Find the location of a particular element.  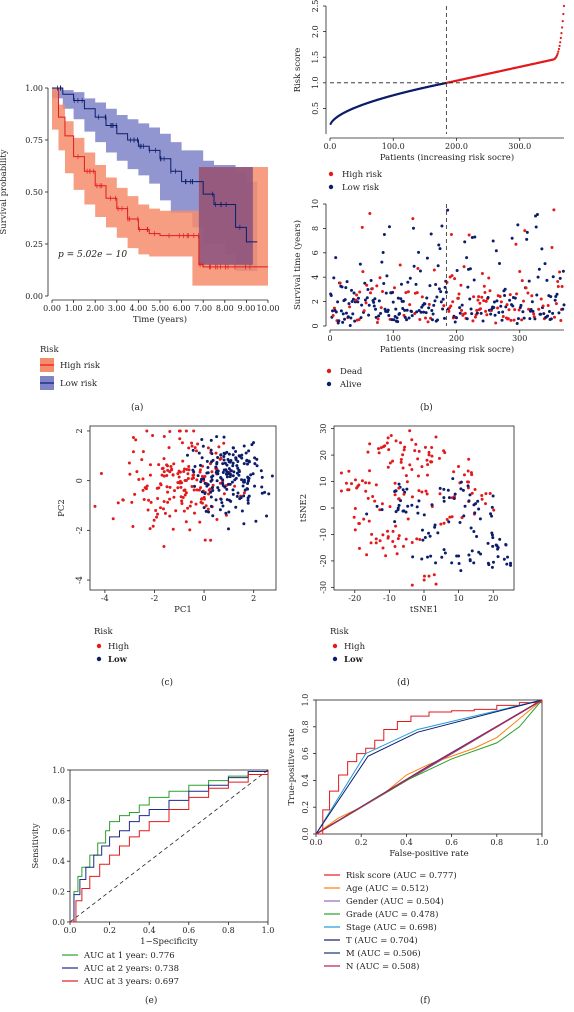

roc-curve-stage is located at coordinates (429, 767).